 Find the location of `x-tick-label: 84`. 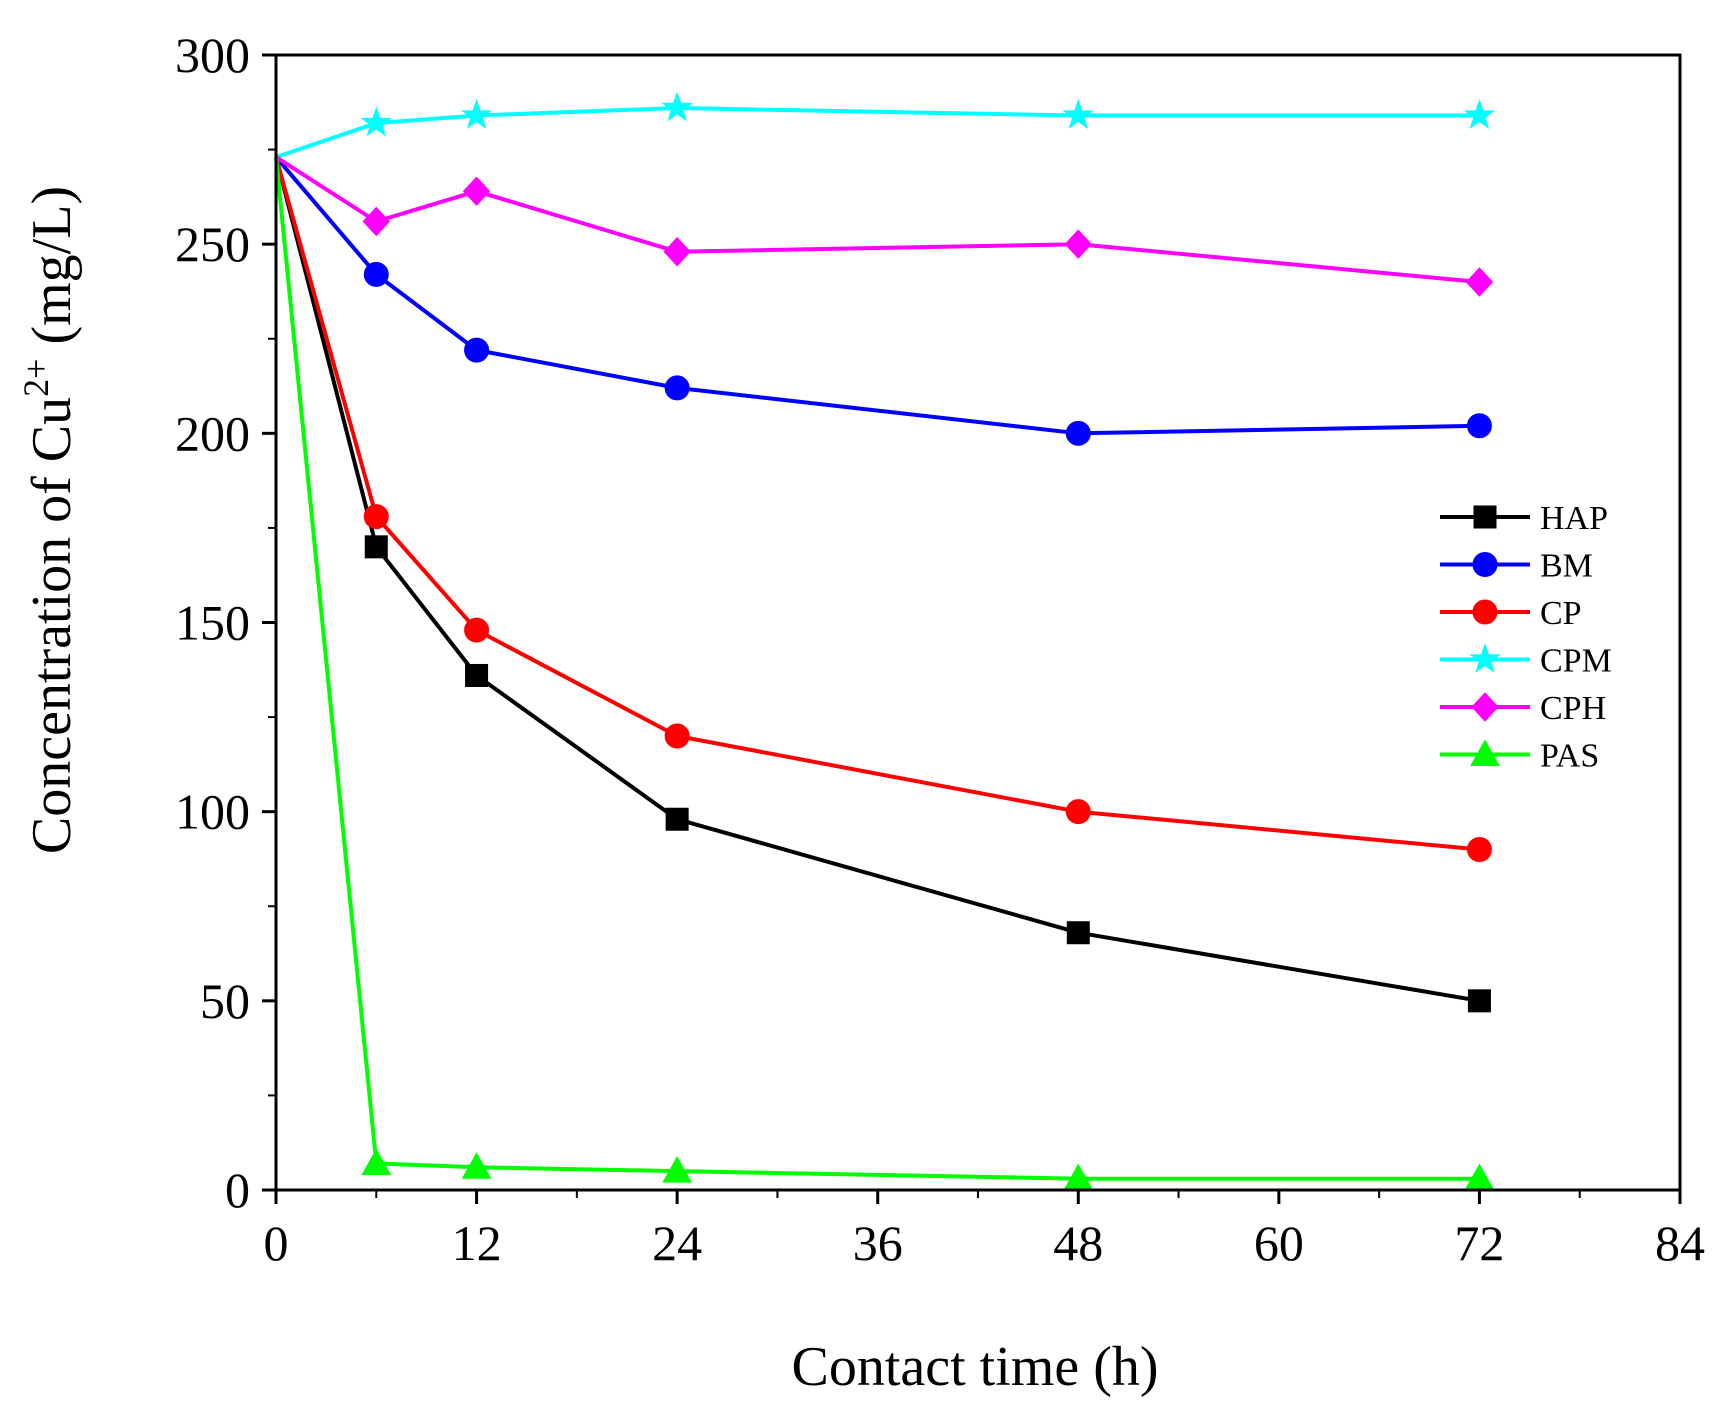

x-tick-label: 84 is located at coordinates (1680, 1243).